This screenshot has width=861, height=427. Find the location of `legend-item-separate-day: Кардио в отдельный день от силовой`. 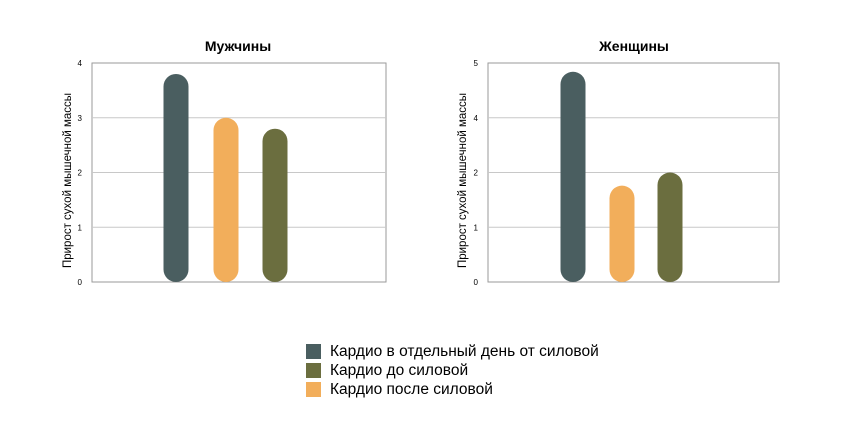

legend-item-separate-day: Кардио в отдельный день от силовой is located at coordinates (452, 351).